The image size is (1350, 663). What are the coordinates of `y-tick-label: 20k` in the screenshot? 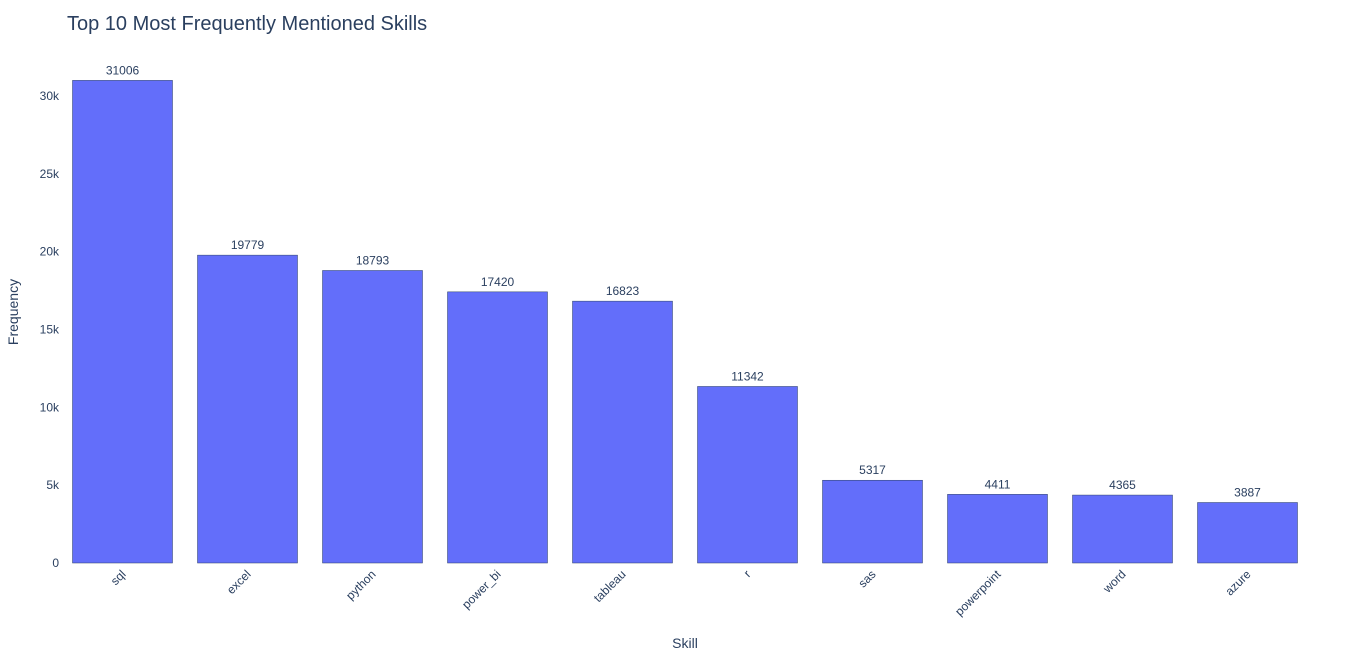 It's located at (50, 252).